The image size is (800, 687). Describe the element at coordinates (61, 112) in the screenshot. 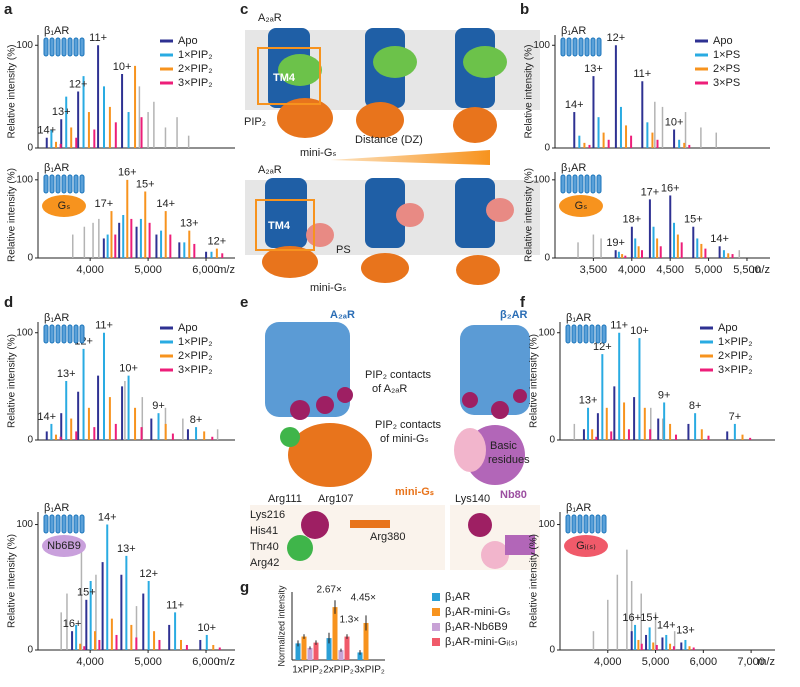

I see `peak-label: 13+` at that location.